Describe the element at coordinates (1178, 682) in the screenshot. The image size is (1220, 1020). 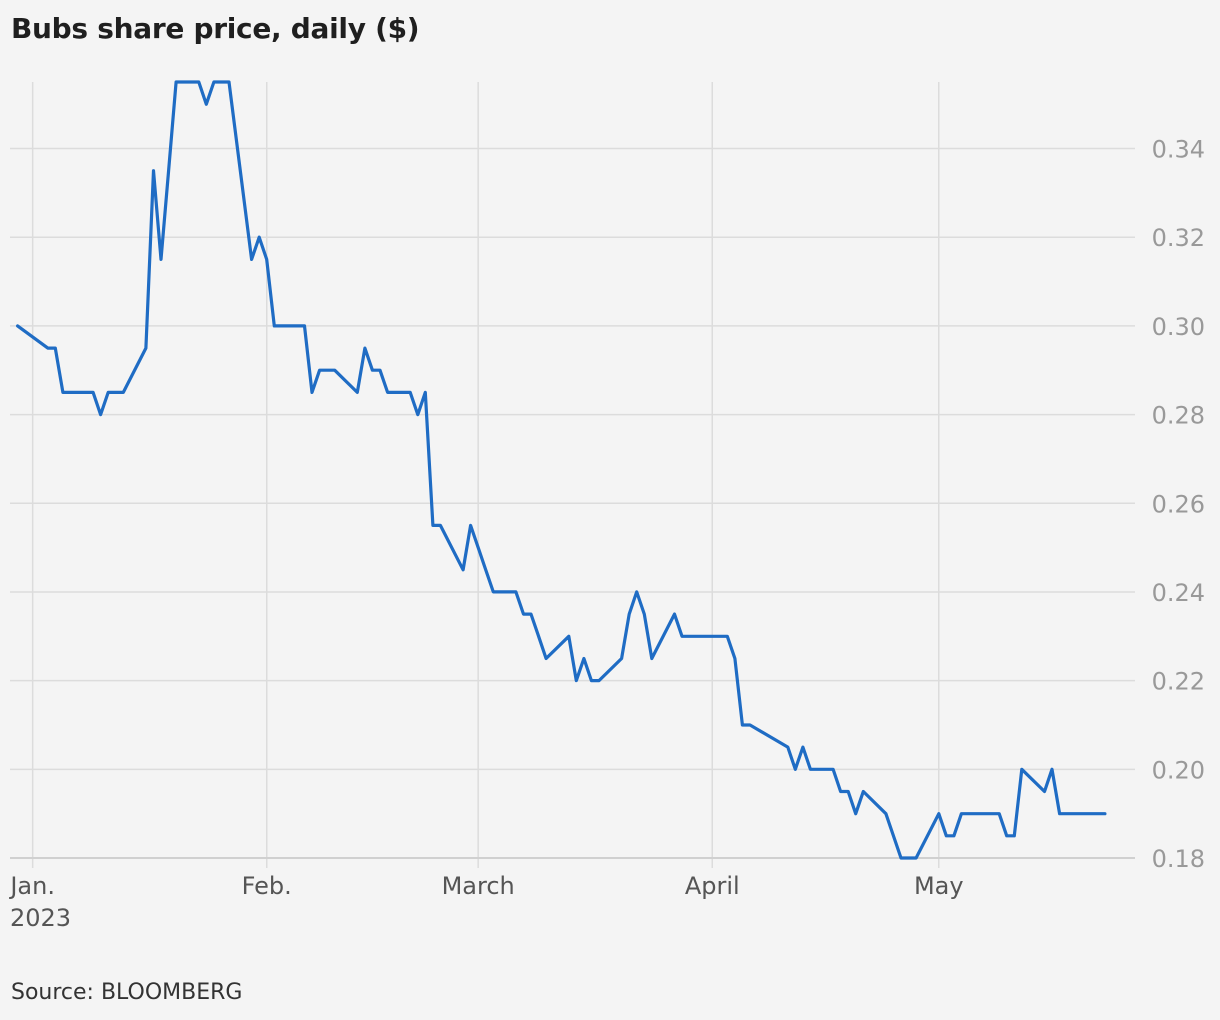
I see `y-tick-label: 0.22` at that location.